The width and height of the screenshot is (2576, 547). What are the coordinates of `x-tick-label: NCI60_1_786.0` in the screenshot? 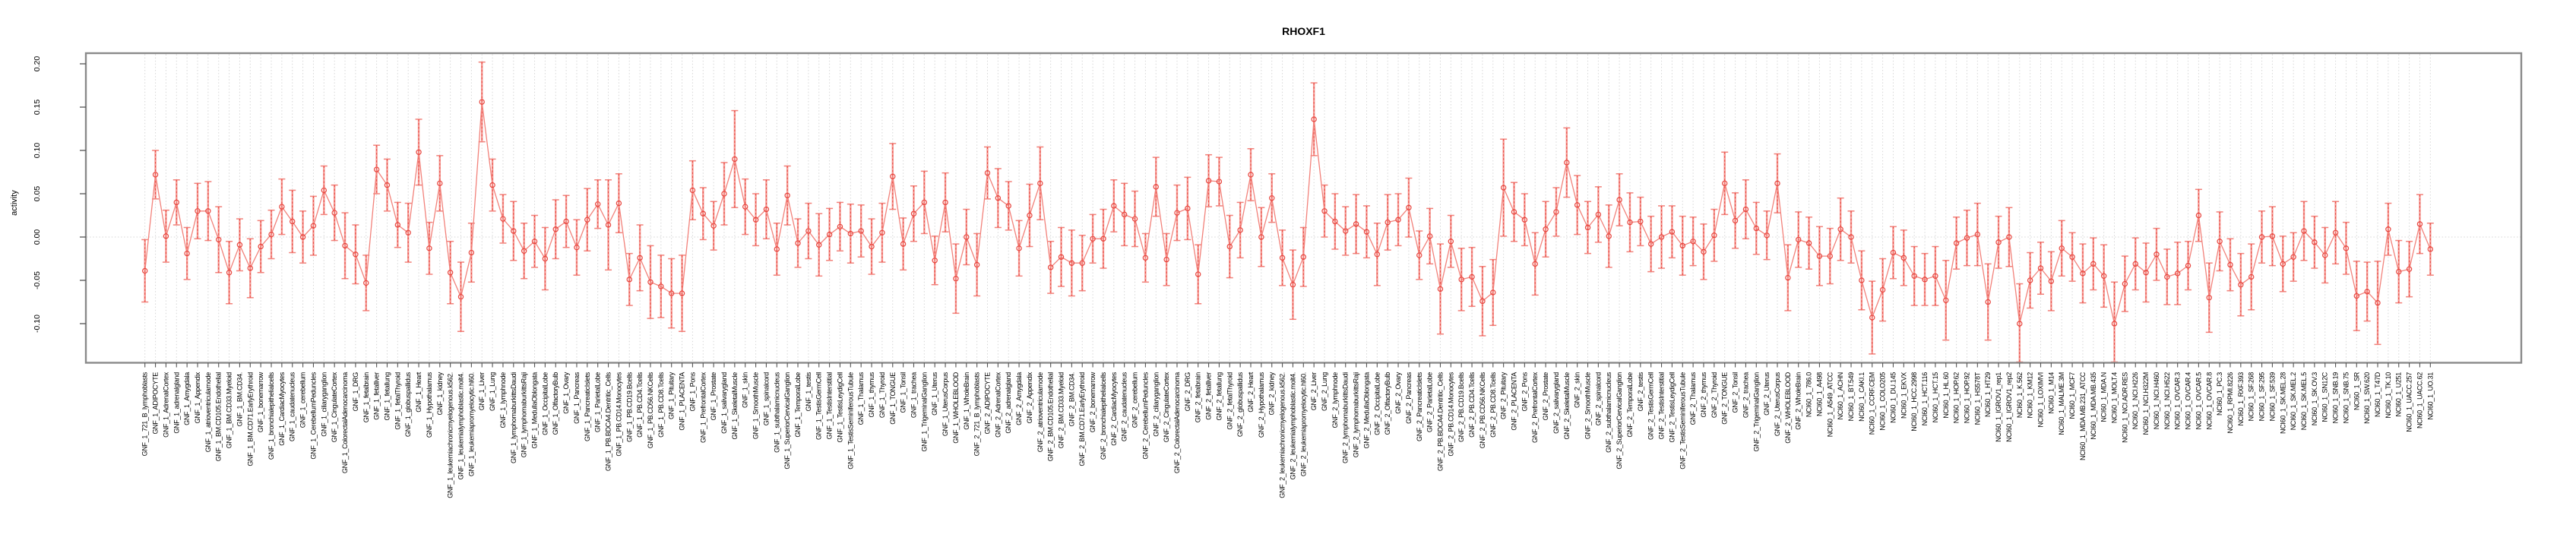 It's located at (1809, 394).